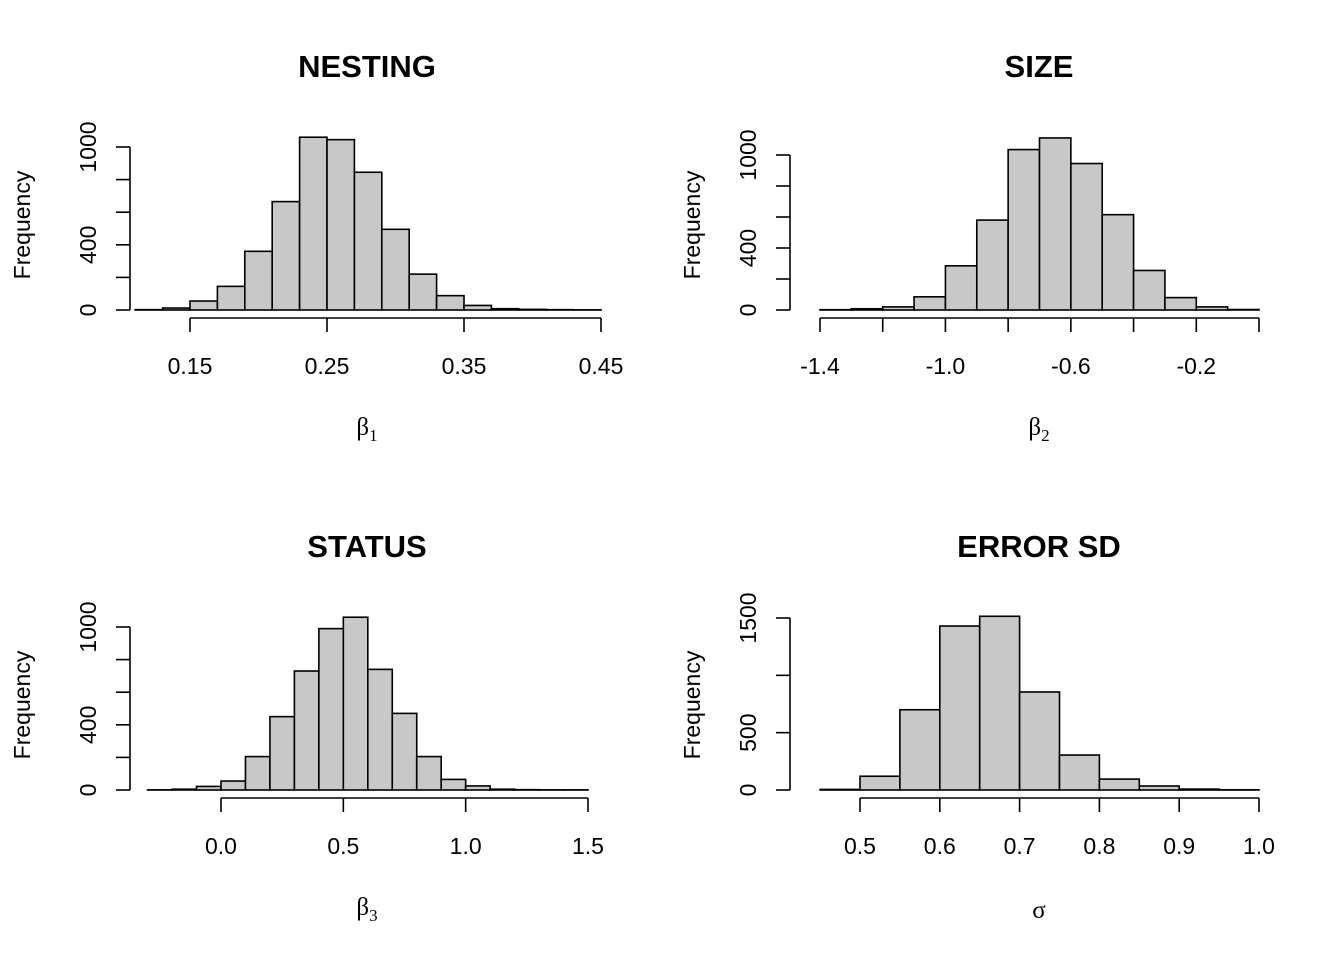  What do you see at coordinates (1039, 910) in the screenshot?
I see `x-axis-label: σ` at bounding box center [1039, 910].